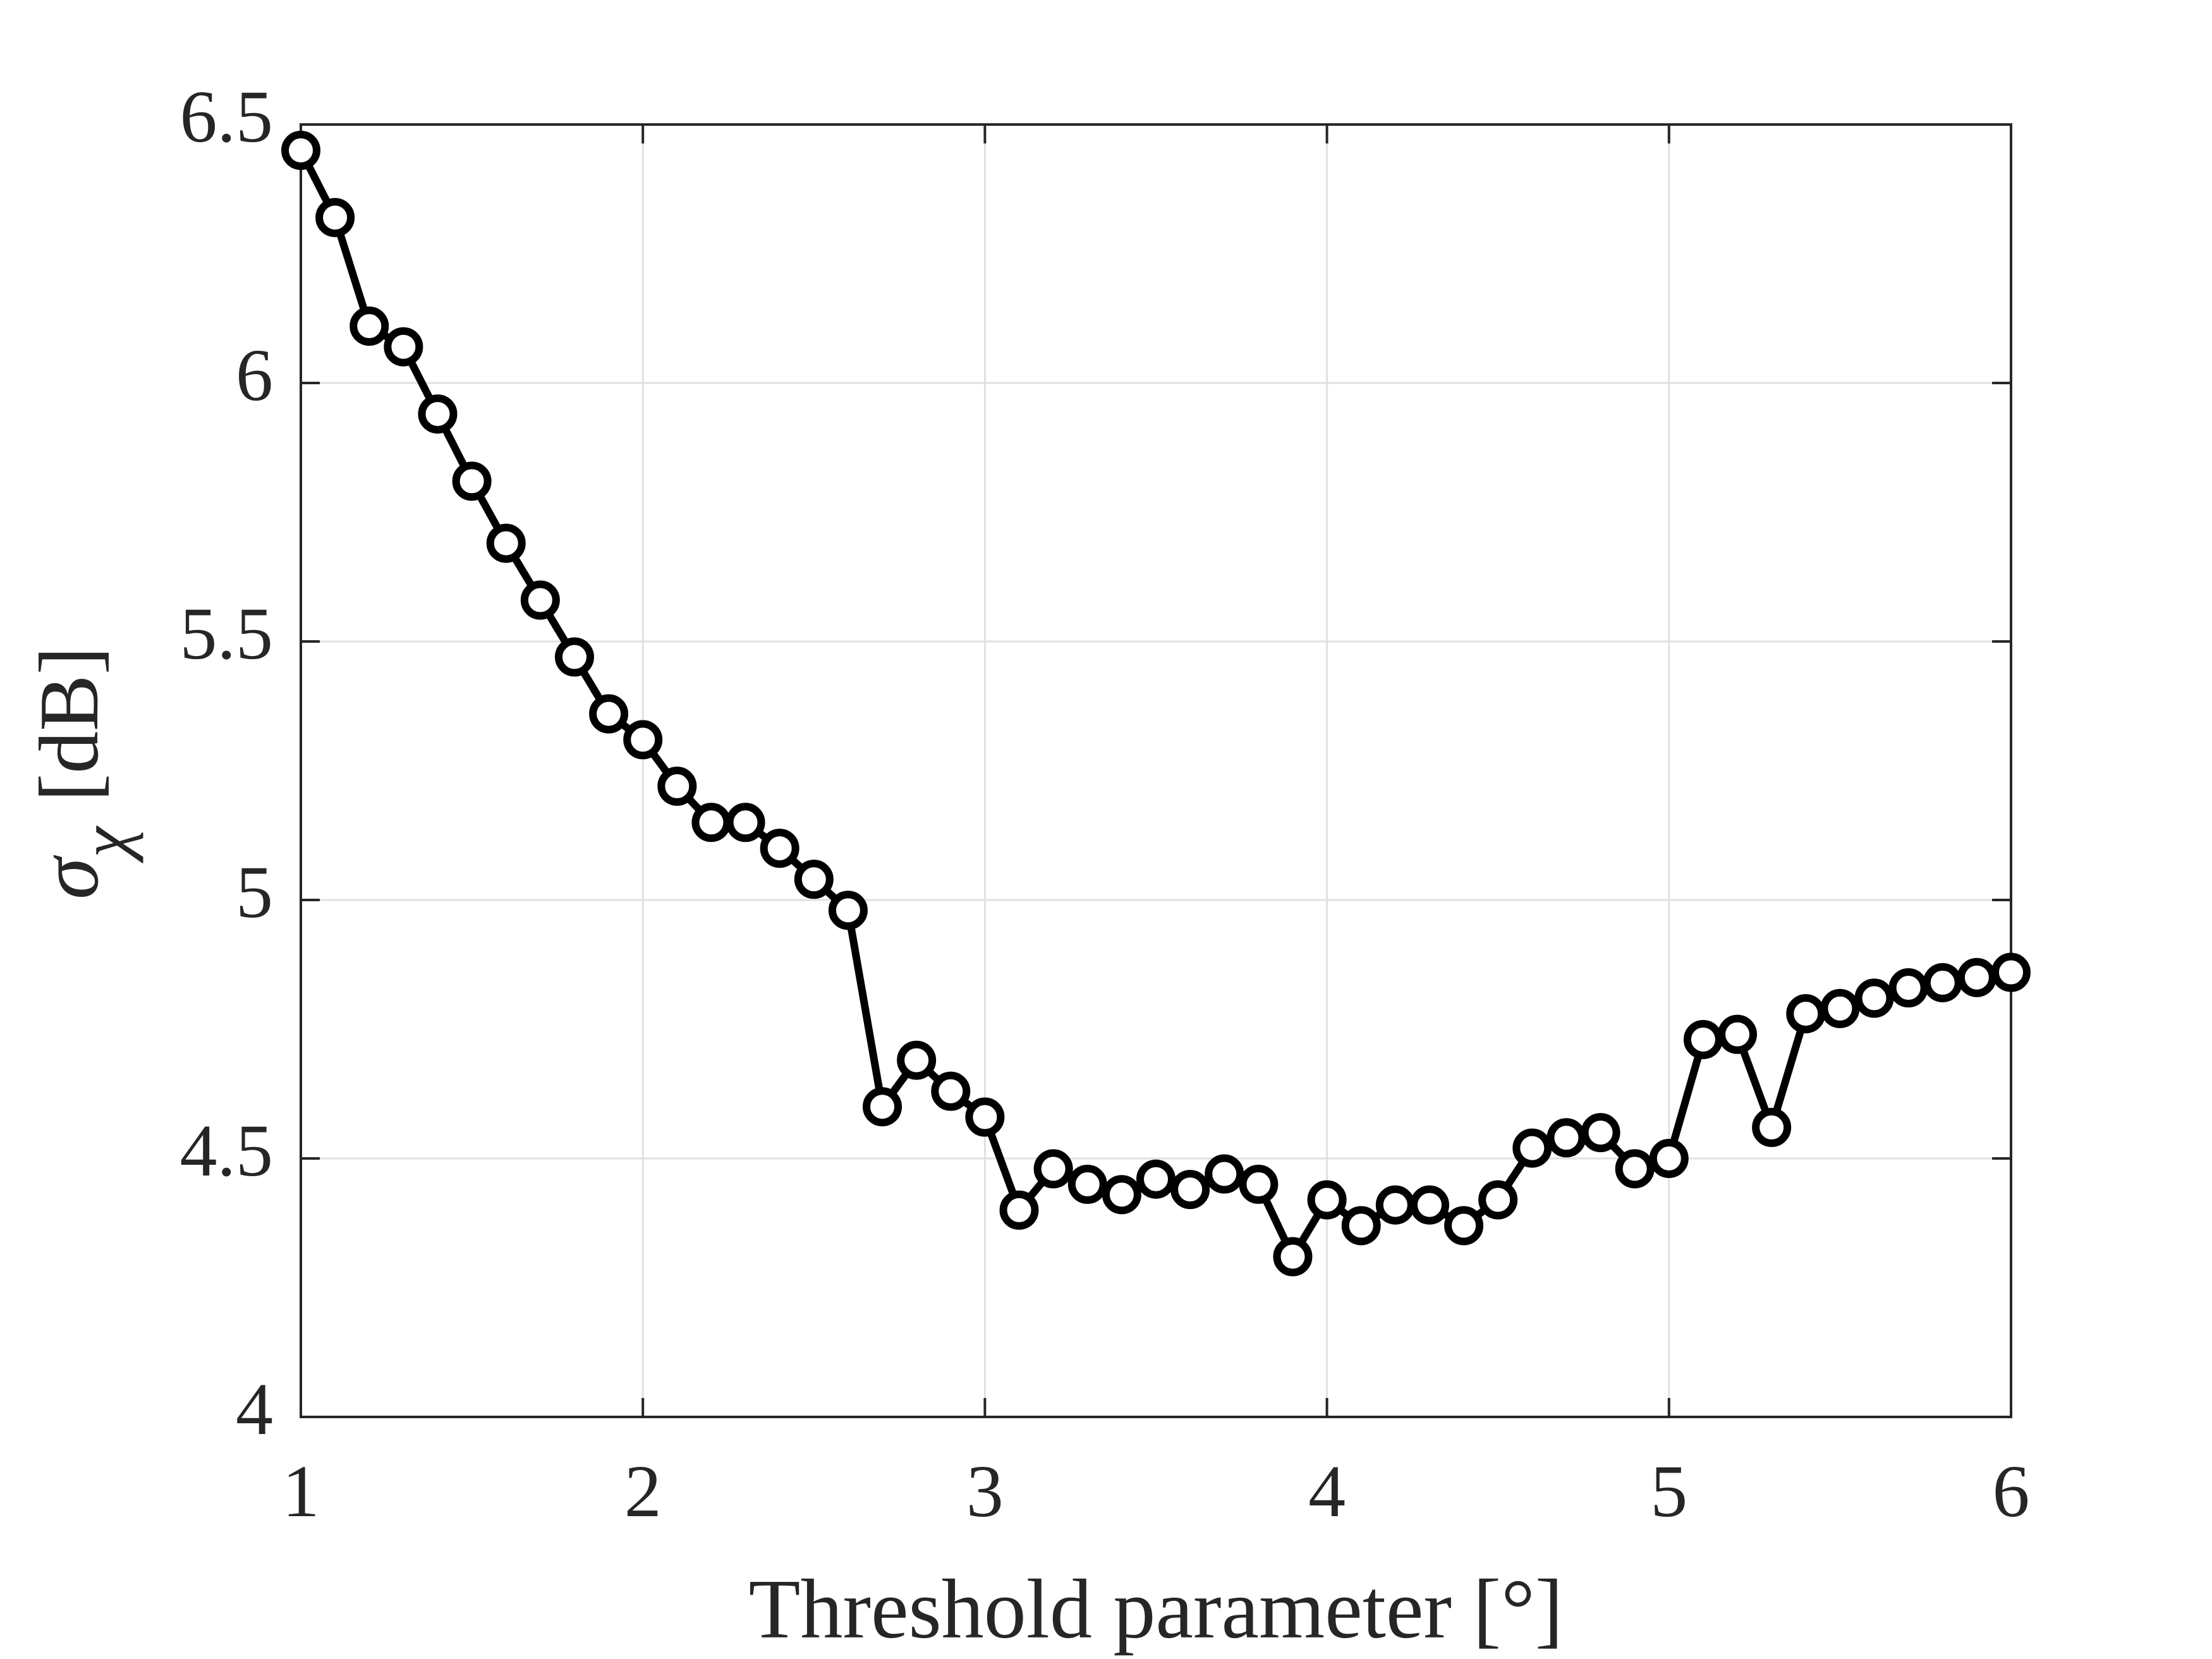  Describe the element at coordinates (104, 844) in the screenshot. I see `y-axis-label-subscript: χ` at that location.